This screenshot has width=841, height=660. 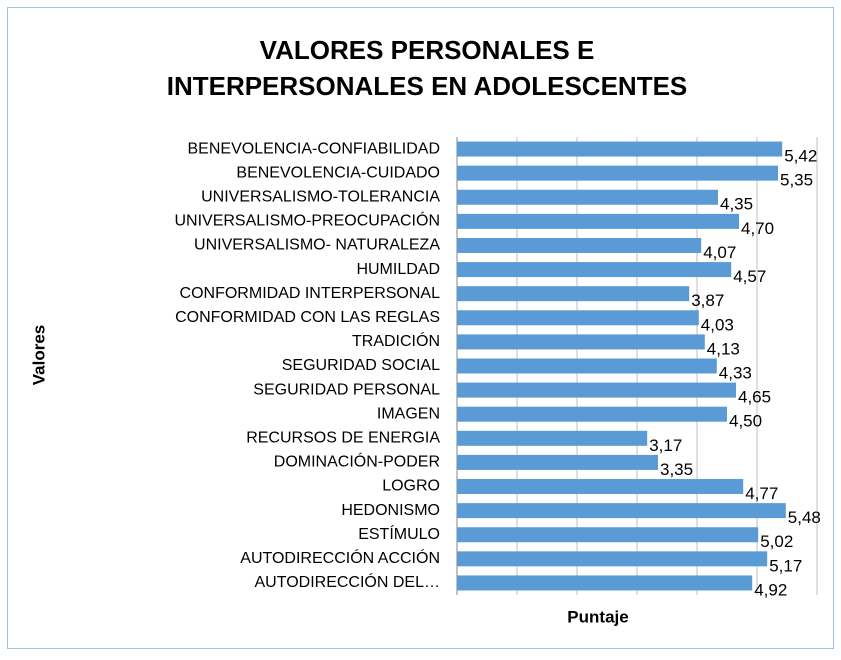 I want to click on data-label: 5,17, so click(x=785, y=565).